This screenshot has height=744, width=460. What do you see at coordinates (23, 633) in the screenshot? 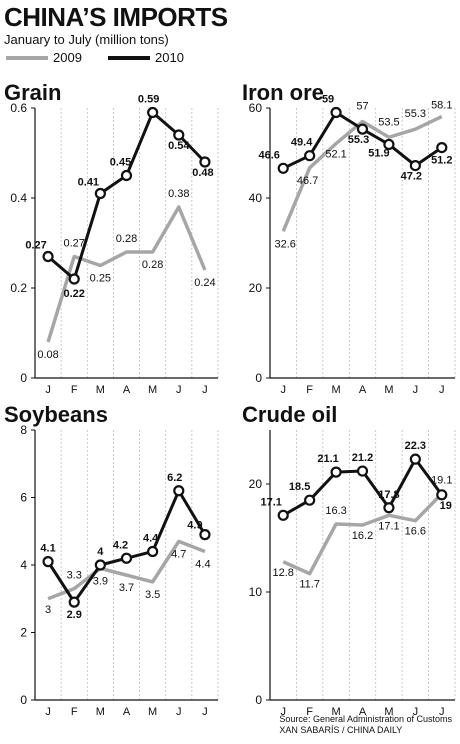
I see `y-tick-label: 2` at bounding box center [23, 633].